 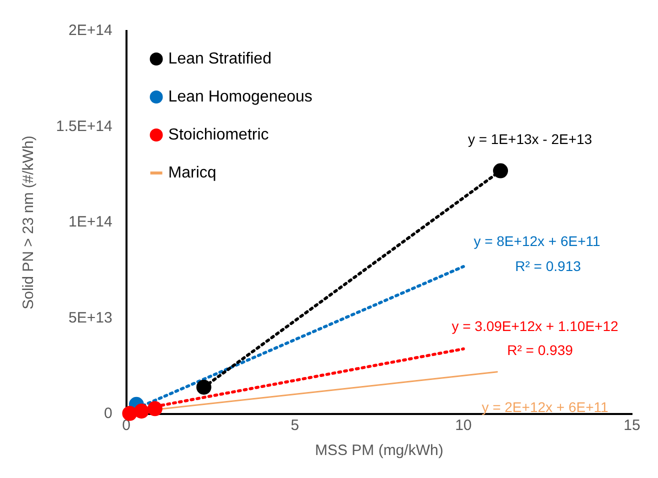 What do you see at coordinates (295, 425) in the screenshot?
I see `x-tick-label: 5` at bounding box center [295, 425].